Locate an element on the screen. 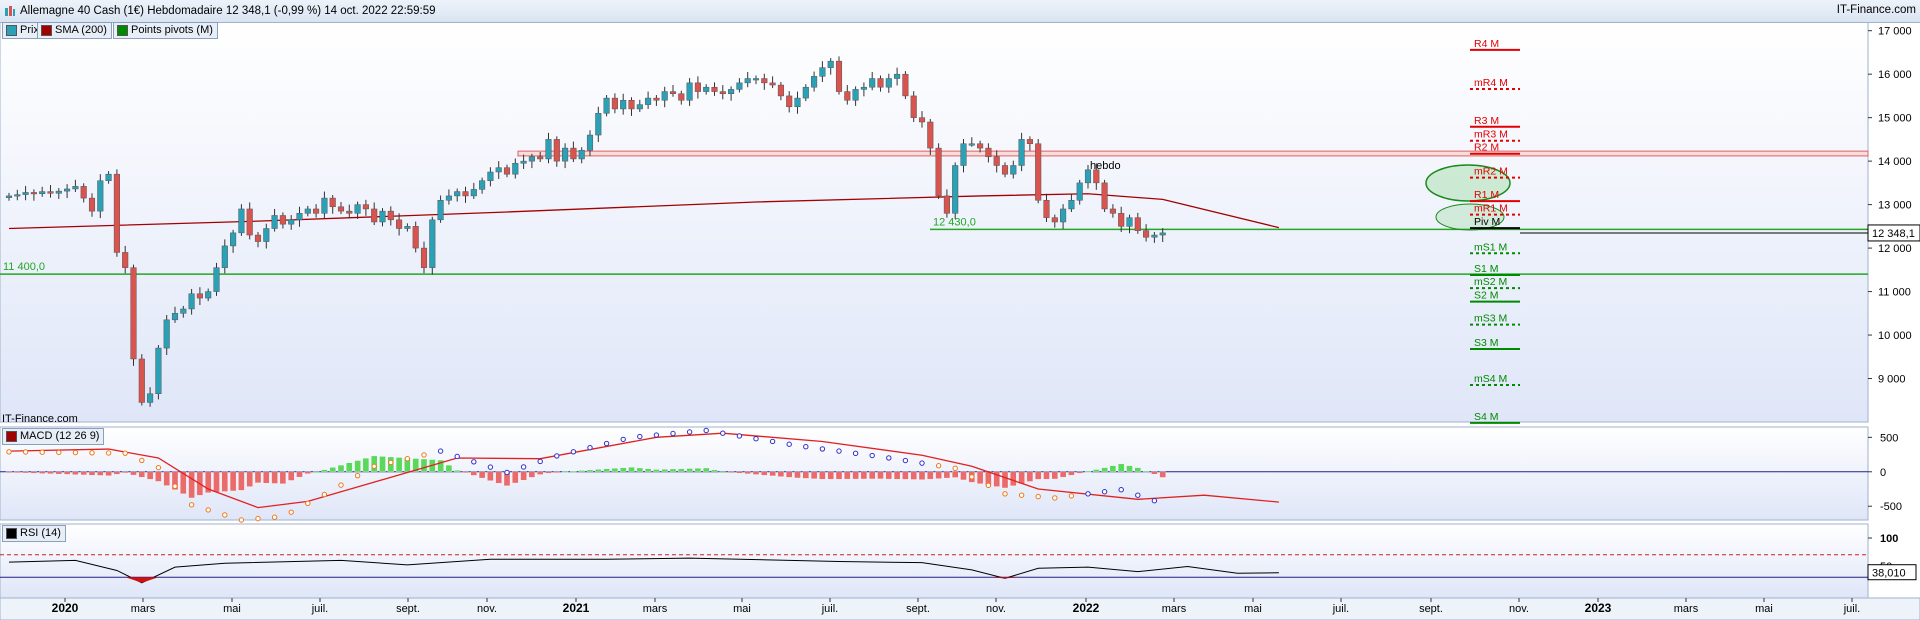 The height and width of the screenshot is (620, 1920). price-tick-label: 12 000 is located at coordinates (1895, 249).